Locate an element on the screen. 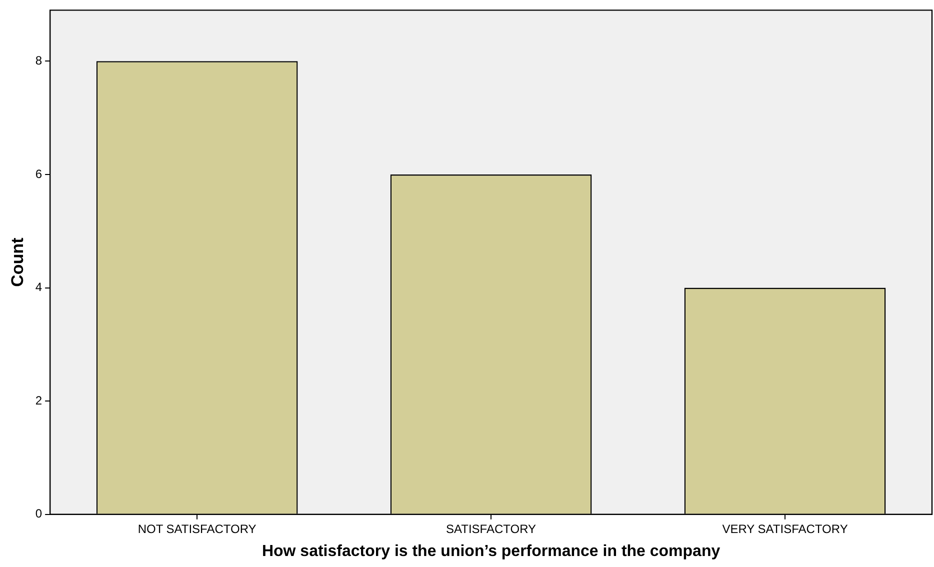 Image resolution: width=934 pixels, height=567 pixels. x-tick-label: NOT SATISFACTORY is located at coordinates (197, 529).